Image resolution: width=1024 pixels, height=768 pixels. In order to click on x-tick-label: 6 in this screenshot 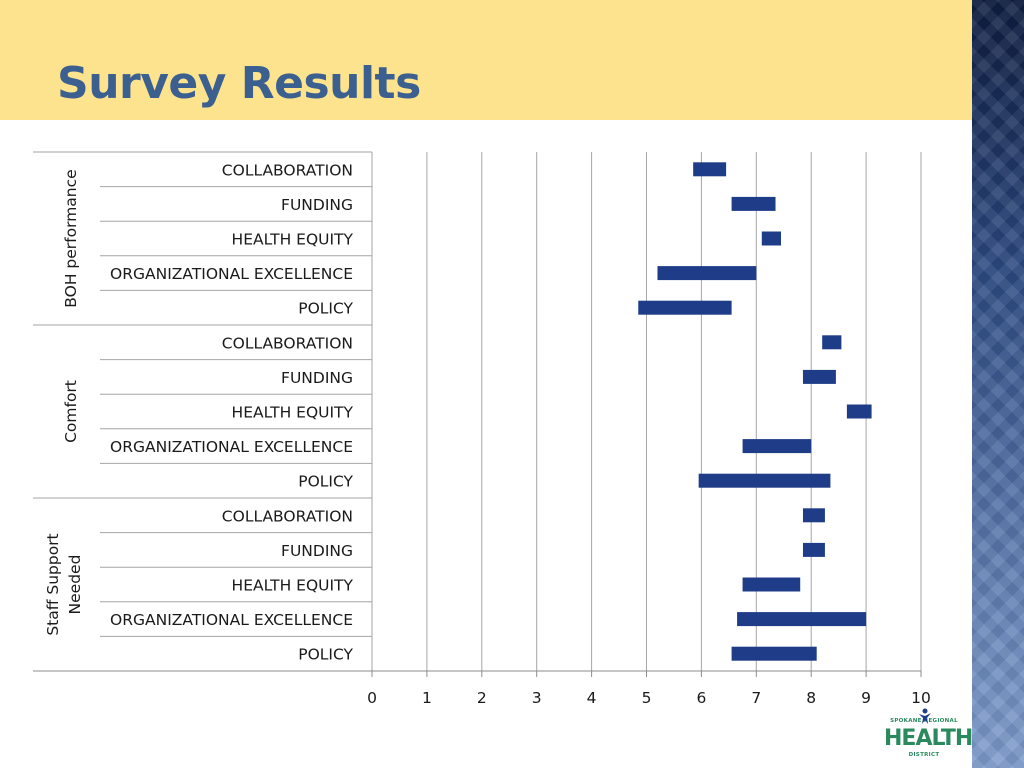, I will do `click(701, 698)`.